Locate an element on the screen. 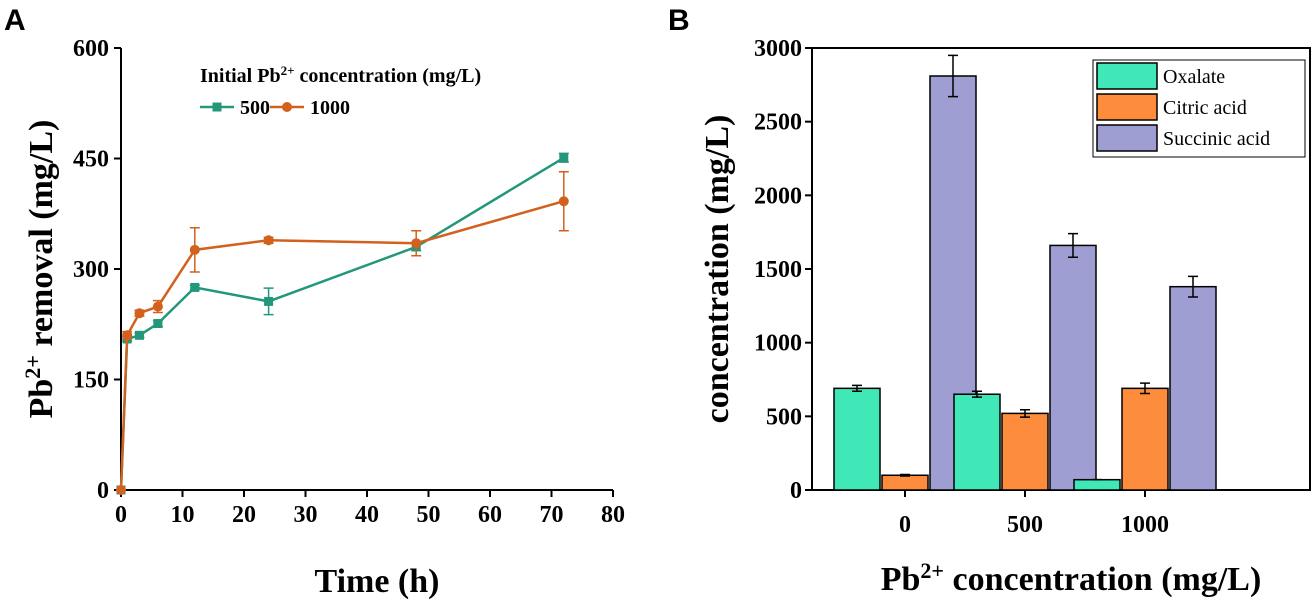 This screenshot has width=1316, height=606. x-tick-label: 40 is located at coordinates (367, 515).